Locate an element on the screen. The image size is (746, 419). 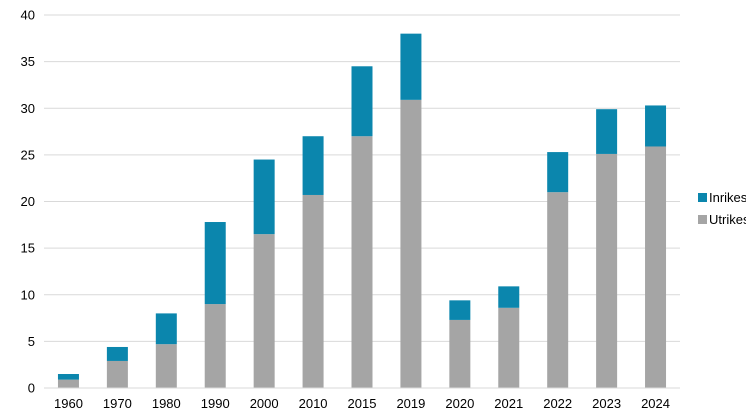
legend-swatch-inrikes is located at coordinates (702, 197).